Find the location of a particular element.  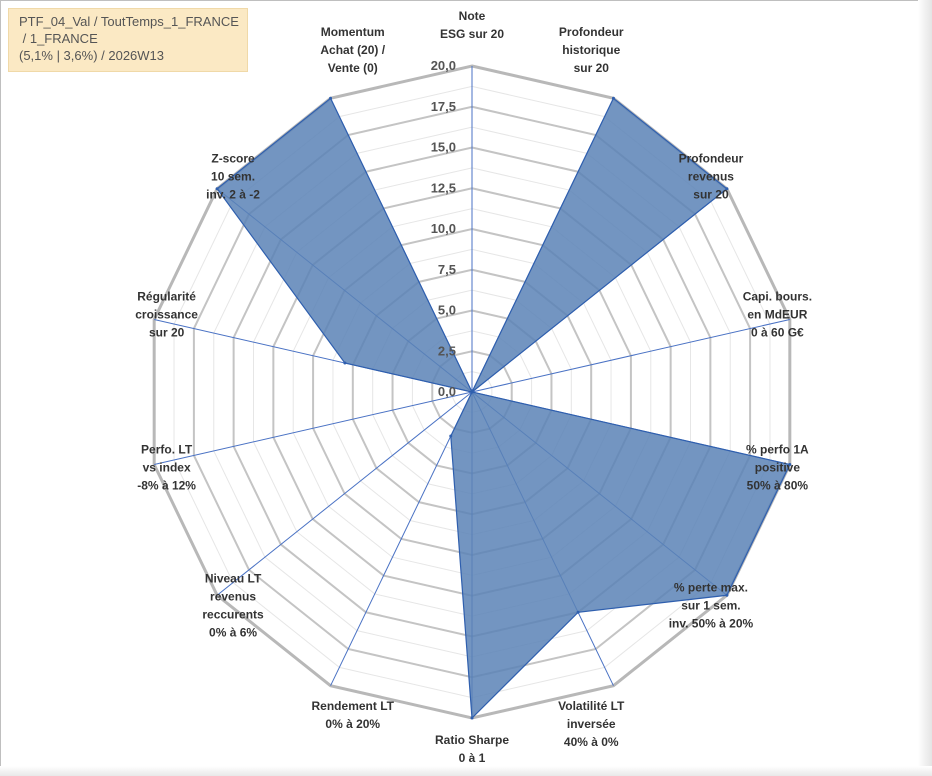

tick-label: 2,5 is located at coordinates (447, 350).